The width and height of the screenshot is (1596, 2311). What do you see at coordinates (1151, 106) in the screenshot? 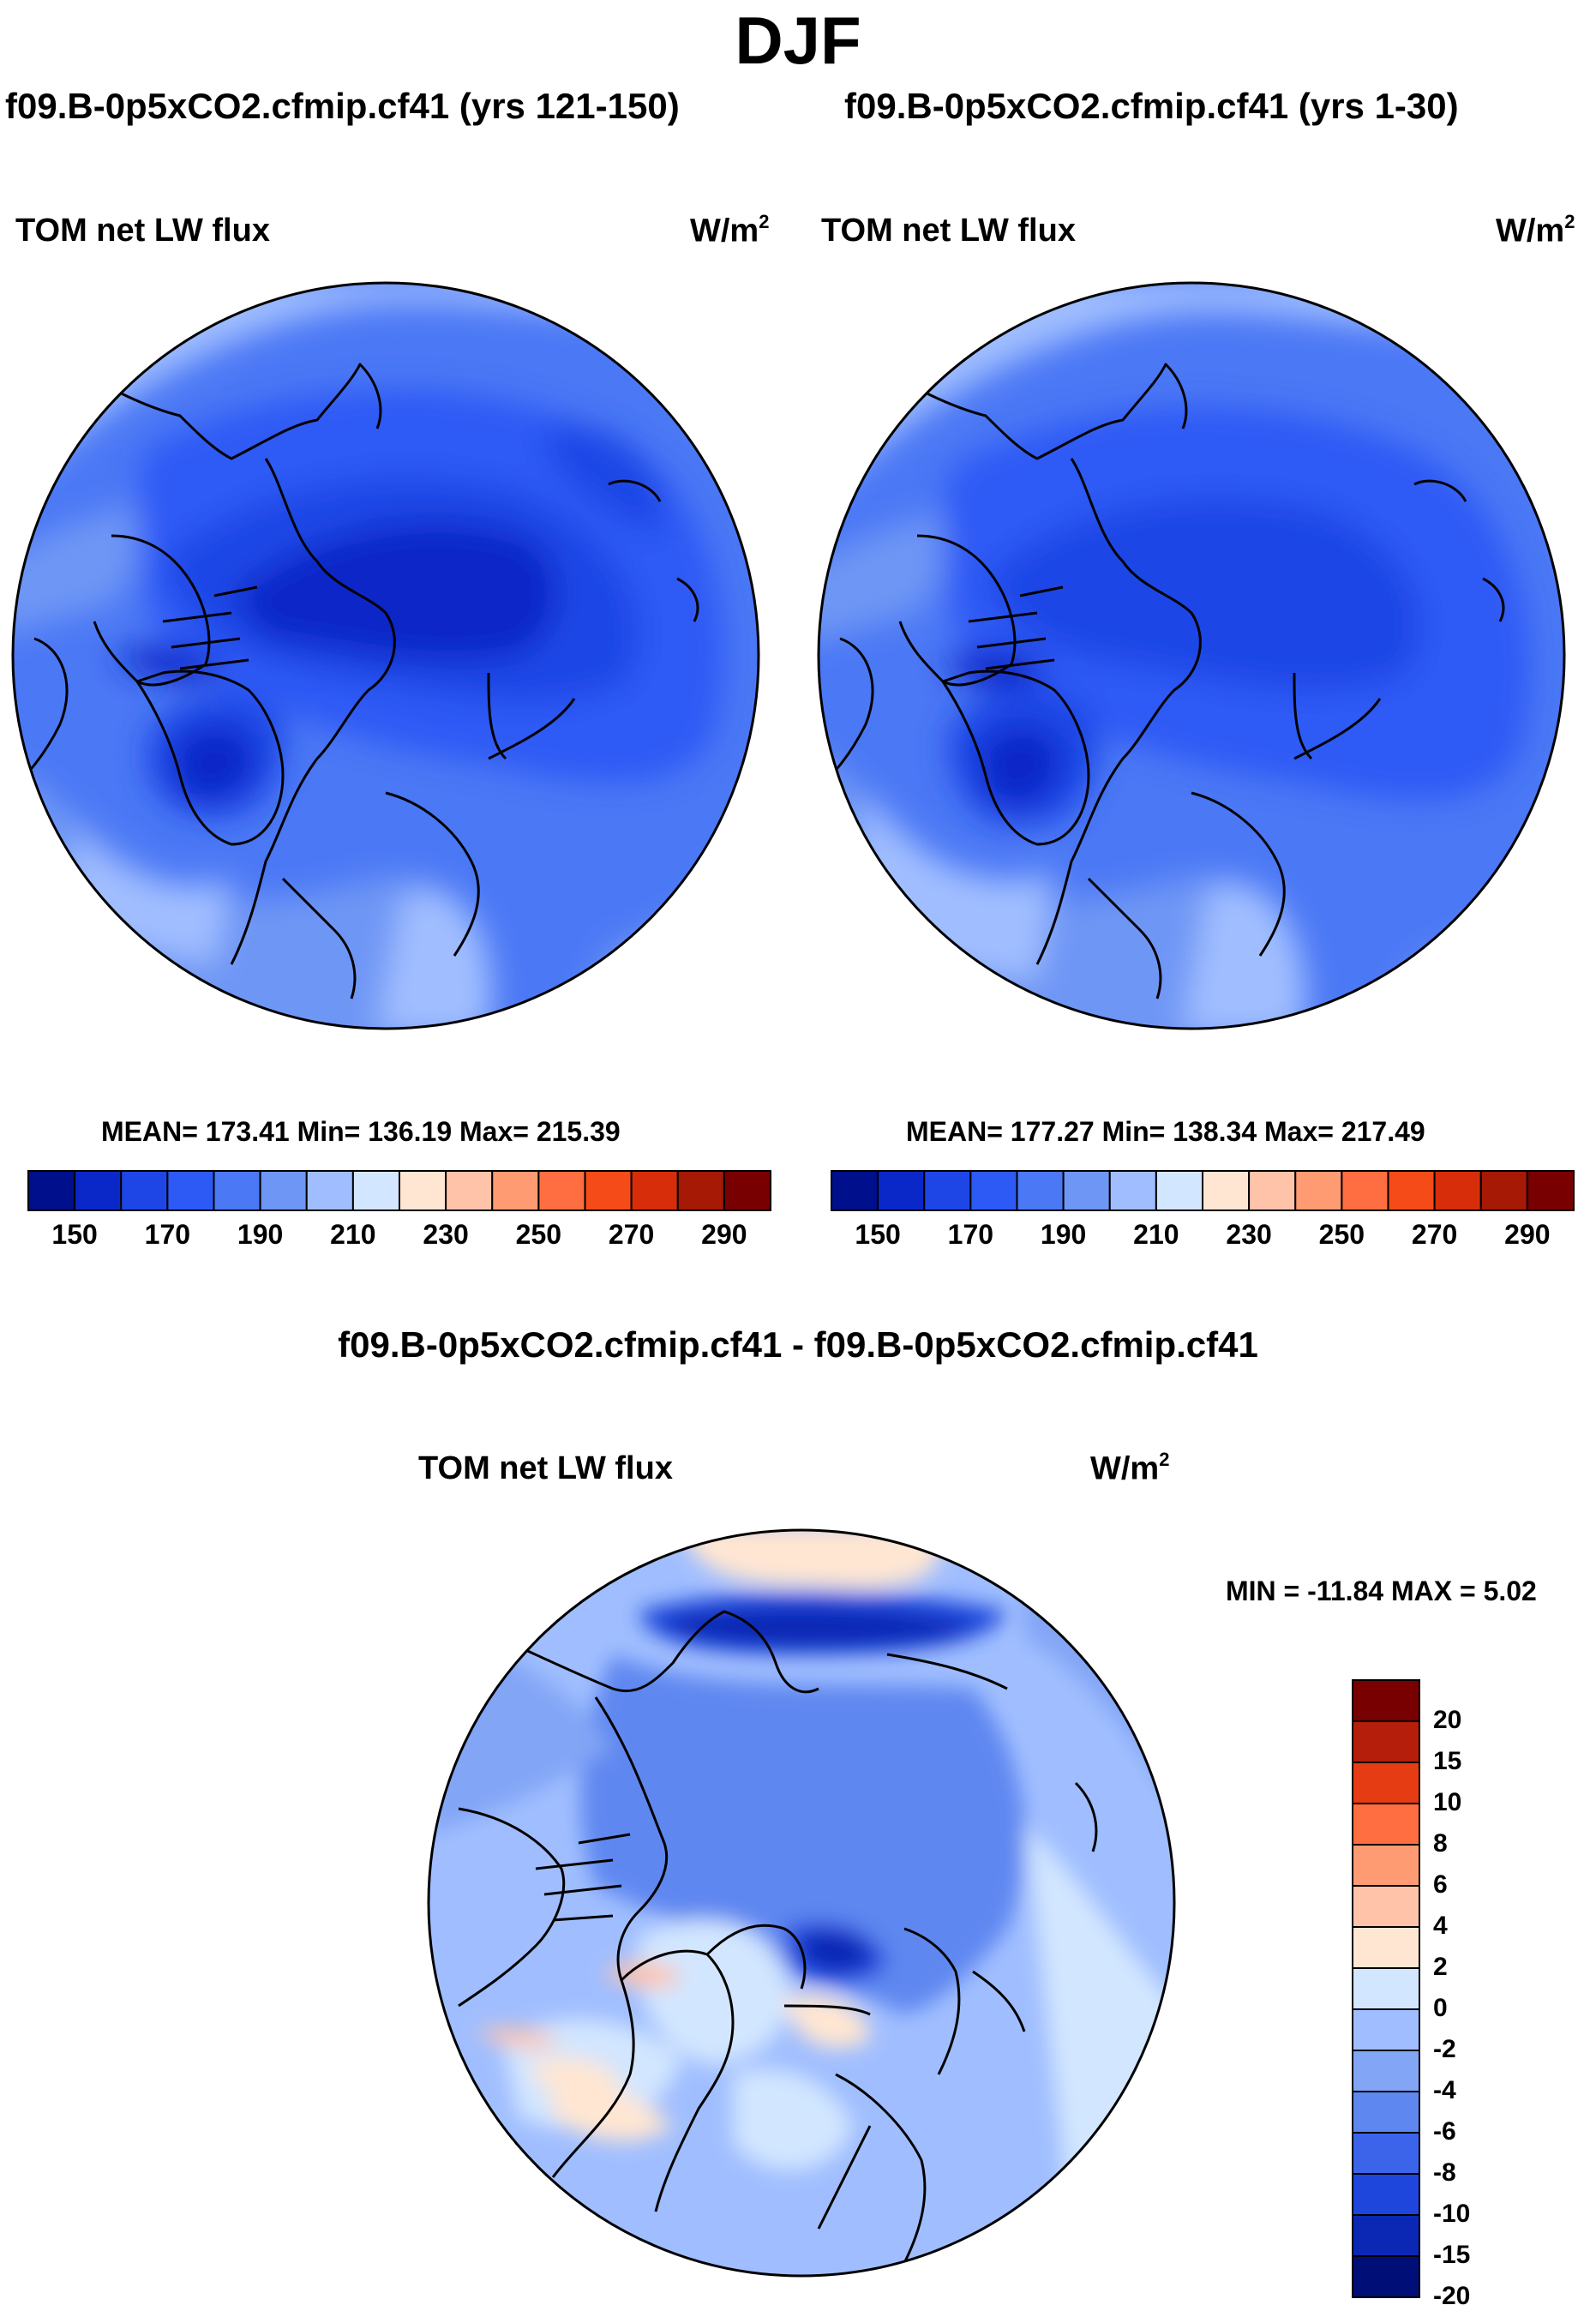
I see `right-panel-title: f09.B-0p5xCO2.cfmip.cf41 (yrs 1-30)` at bounding box center [1151, 106].